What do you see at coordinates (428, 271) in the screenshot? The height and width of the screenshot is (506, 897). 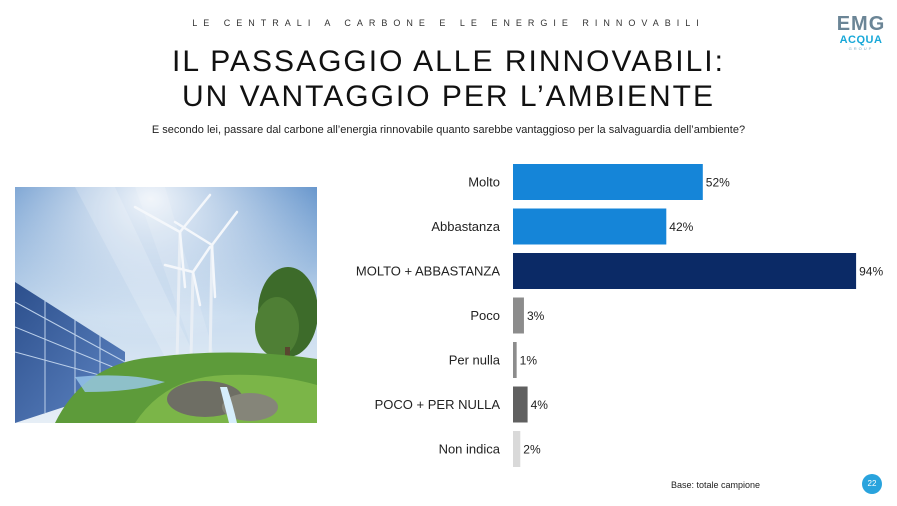 I see `category-label: MOLTO + ABBASTANZA` at bounding box center [428, 271].